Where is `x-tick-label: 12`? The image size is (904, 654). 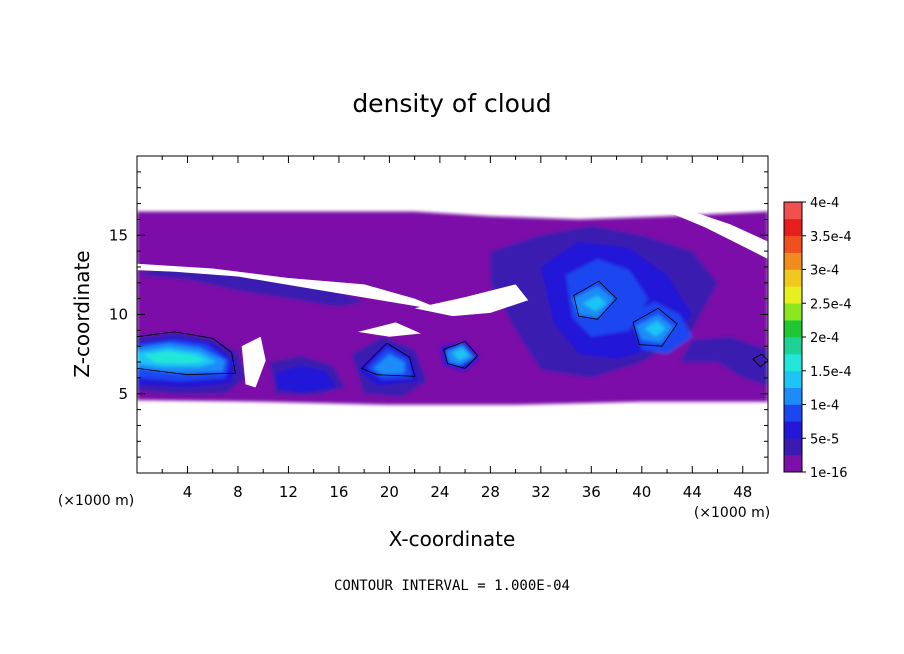
x-tick-label: 12 is located at coordinates (288, 492).